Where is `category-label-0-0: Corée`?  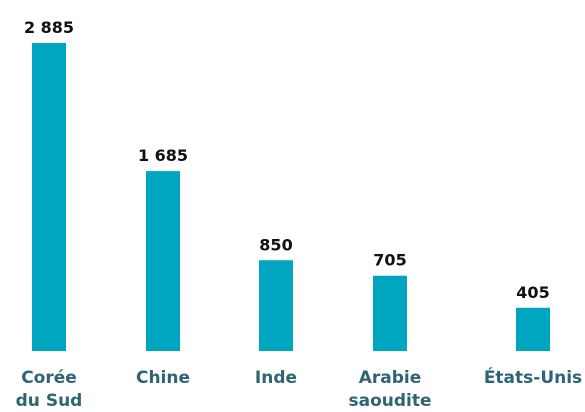
category-label-0-0: Corée is located at coordinates (49, 378).